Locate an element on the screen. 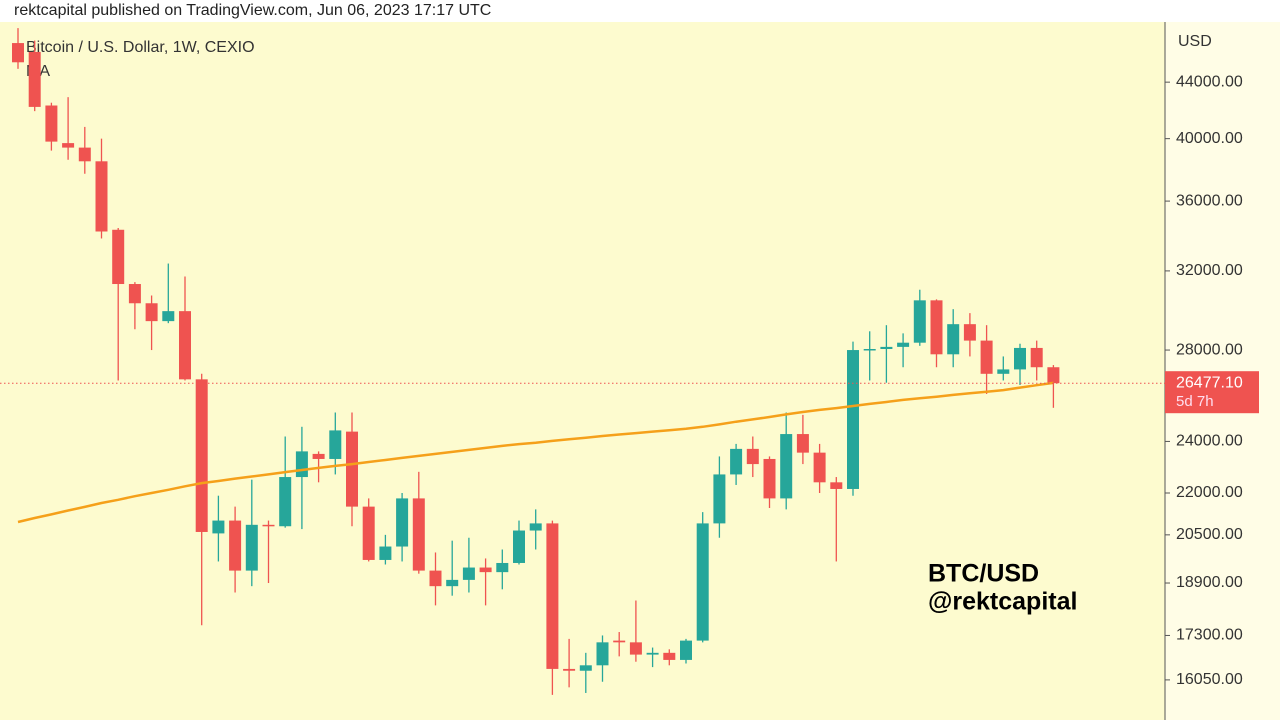 The image size is (1280, 720). y-tick-label: 16050.00 is located at coordinates (1209, 679).